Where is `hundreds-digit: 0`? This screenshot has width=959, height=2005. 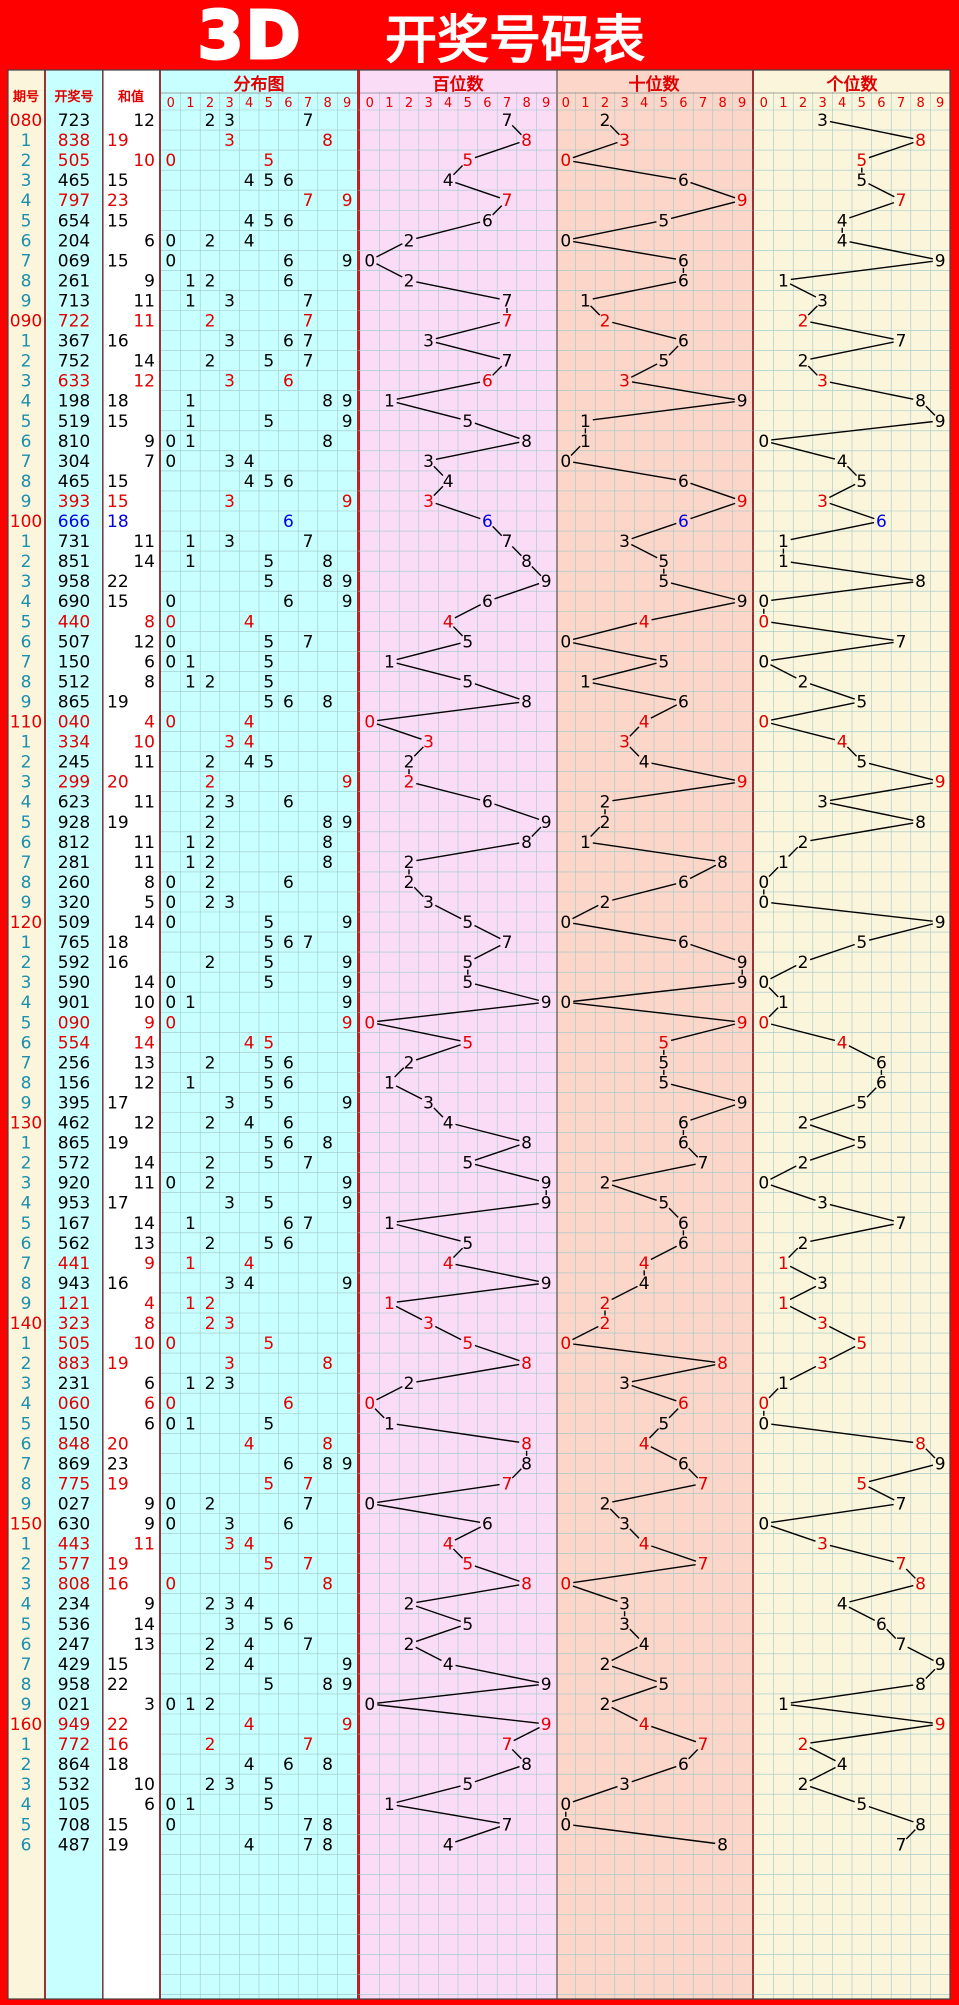 hundreds-digit: 0 is located at coordinates (369, 1404).